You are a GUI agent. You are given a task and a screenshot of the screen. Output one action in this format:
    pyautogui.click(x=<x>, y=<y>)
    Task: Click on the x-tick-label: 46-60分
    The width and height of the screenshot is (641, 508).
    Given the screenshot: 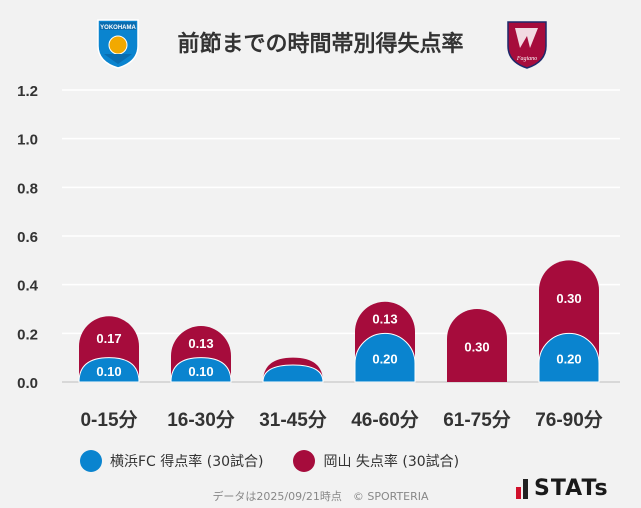 What is the action you would take?
    pyautogui.click(x=385, y=420)
    